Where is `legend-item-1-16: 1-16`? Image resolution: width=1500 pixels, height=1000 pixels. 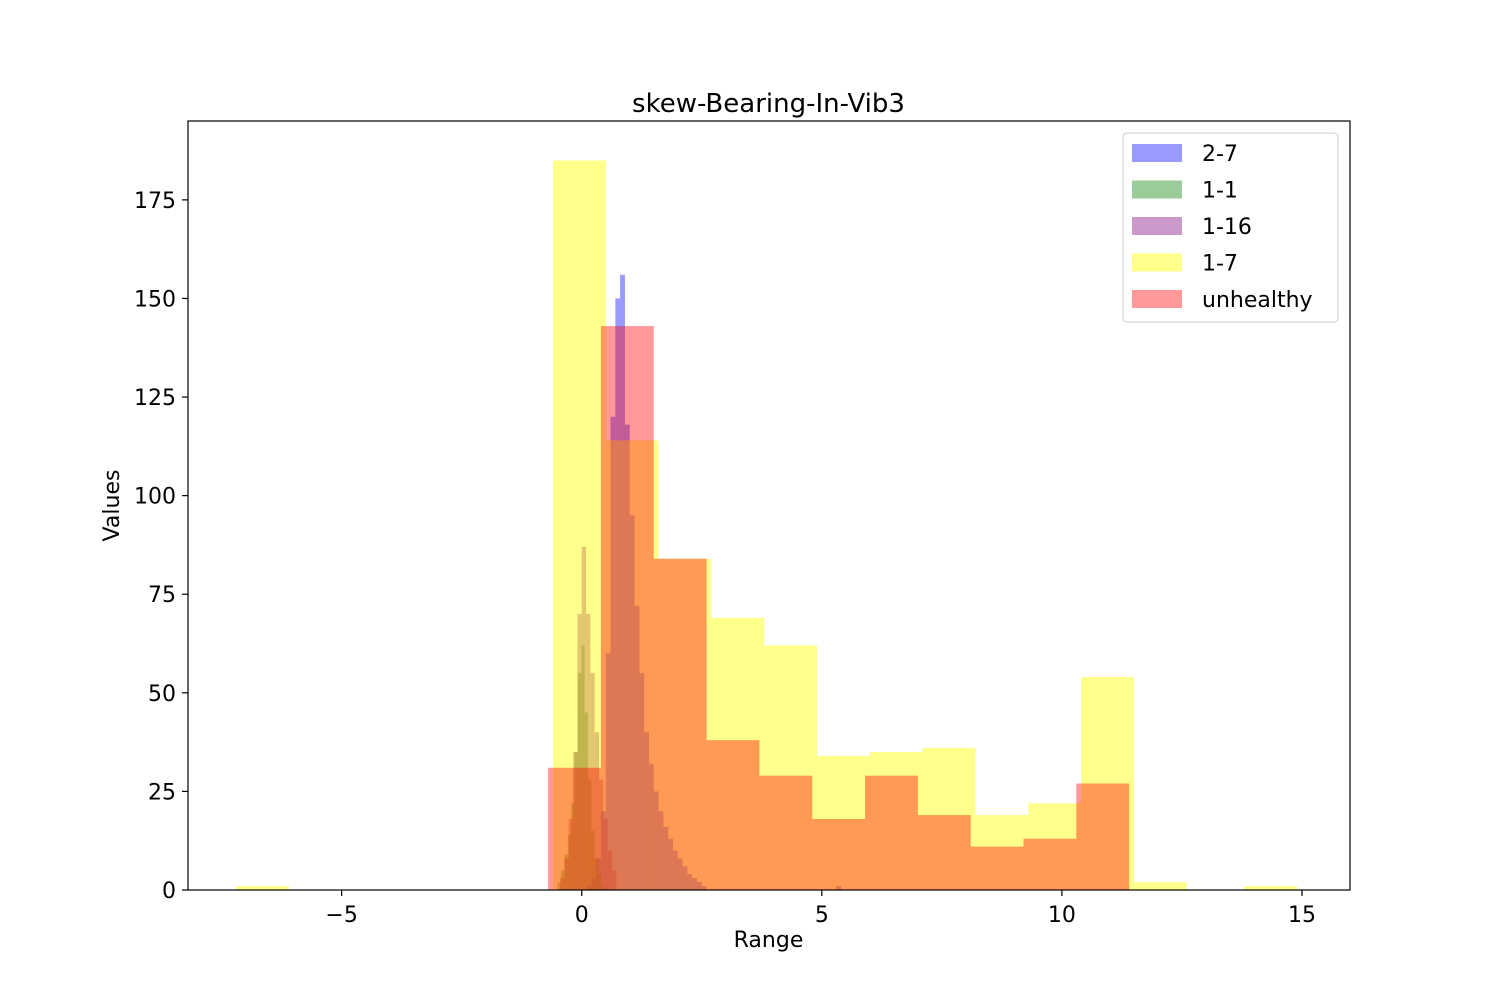 legend-item-1-16: 1-16 is located at coordinates (1192, 227).